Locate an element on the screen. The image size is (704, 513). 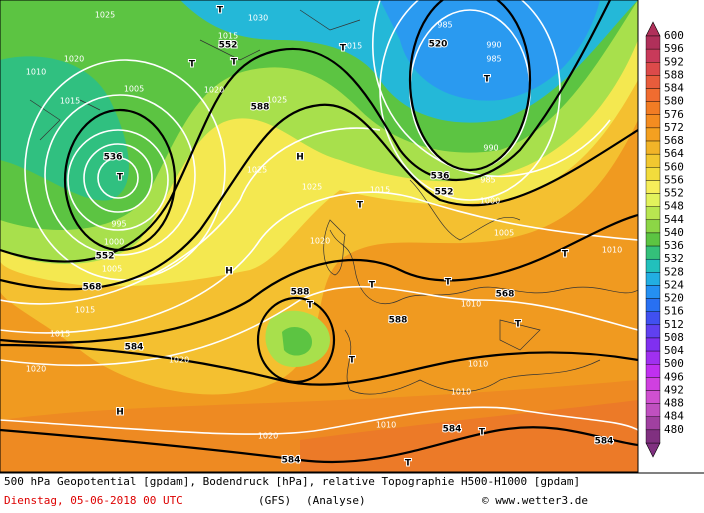
isobar-label: 1005 is located at coordinates (134, 89).